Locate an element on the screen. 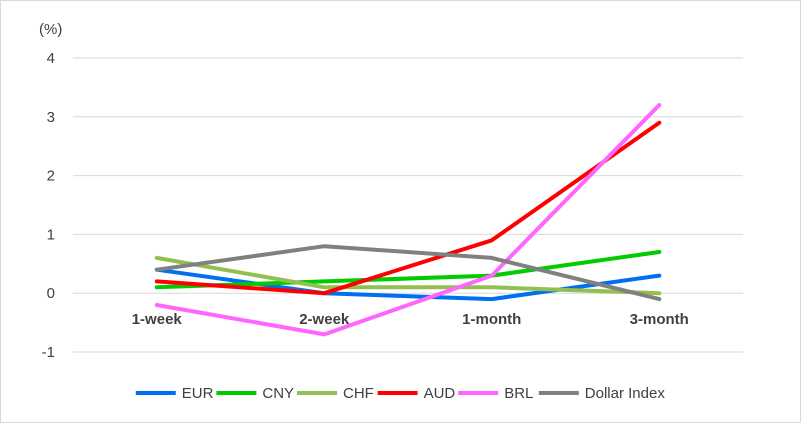 This screenshot has height=423, width=801. y-tick-label: 1 is located at coordinates (51, 234).